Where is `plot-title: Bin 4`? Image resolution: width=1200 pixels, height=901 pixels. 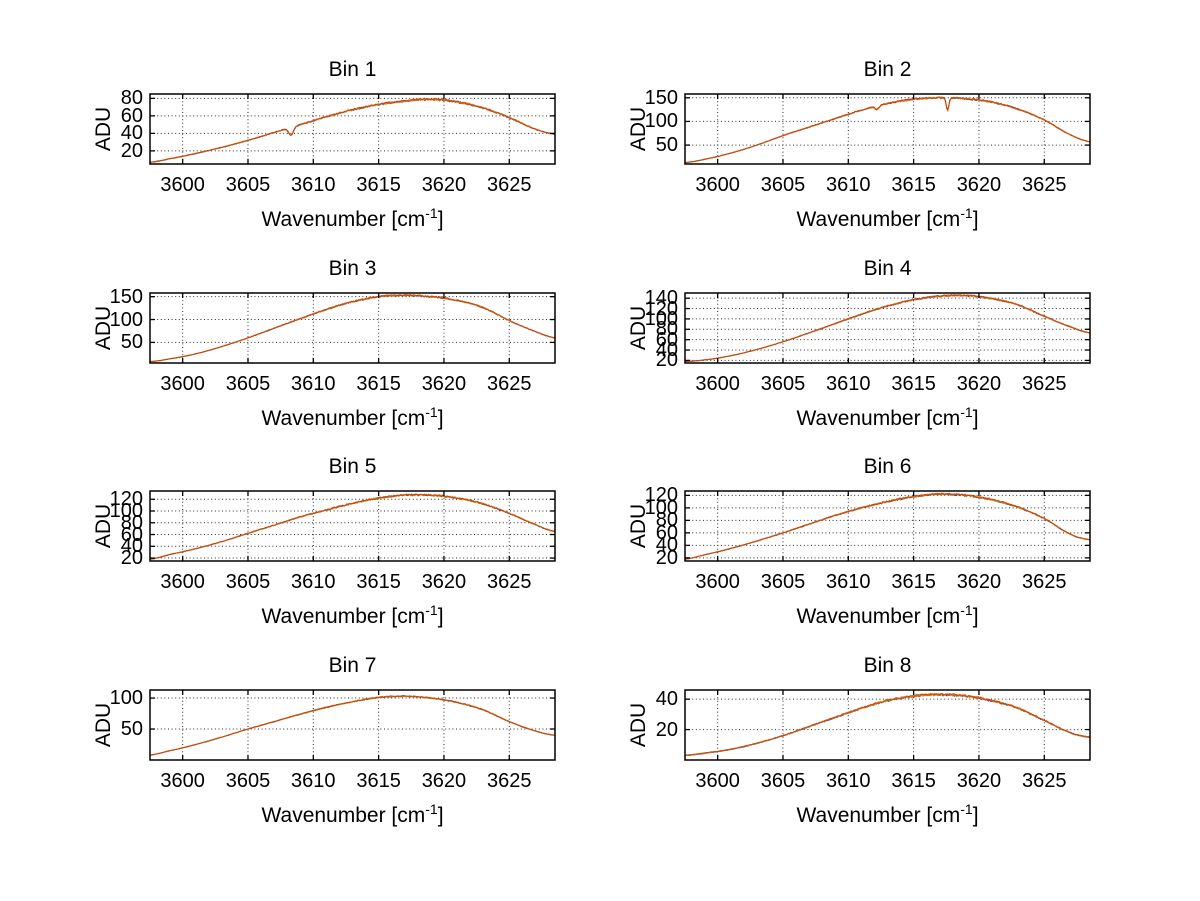 plot-title: Bin 4 is located at coordinates (887, 268).